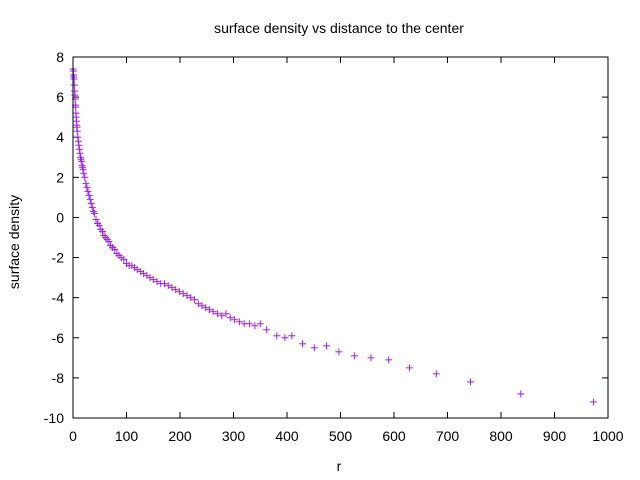 The height and width of the screenshot is (480, 640). I want to click on x-tick-label: 0, so click(73, 436).